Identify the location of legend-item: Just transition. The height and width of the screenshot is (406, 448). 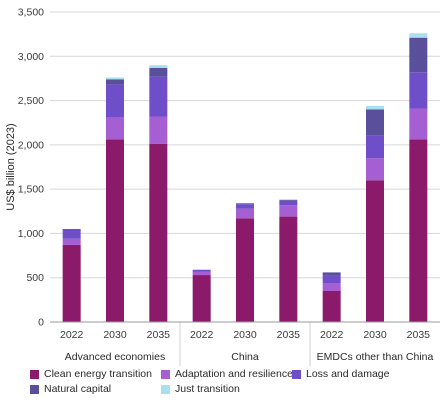
(223, 389).